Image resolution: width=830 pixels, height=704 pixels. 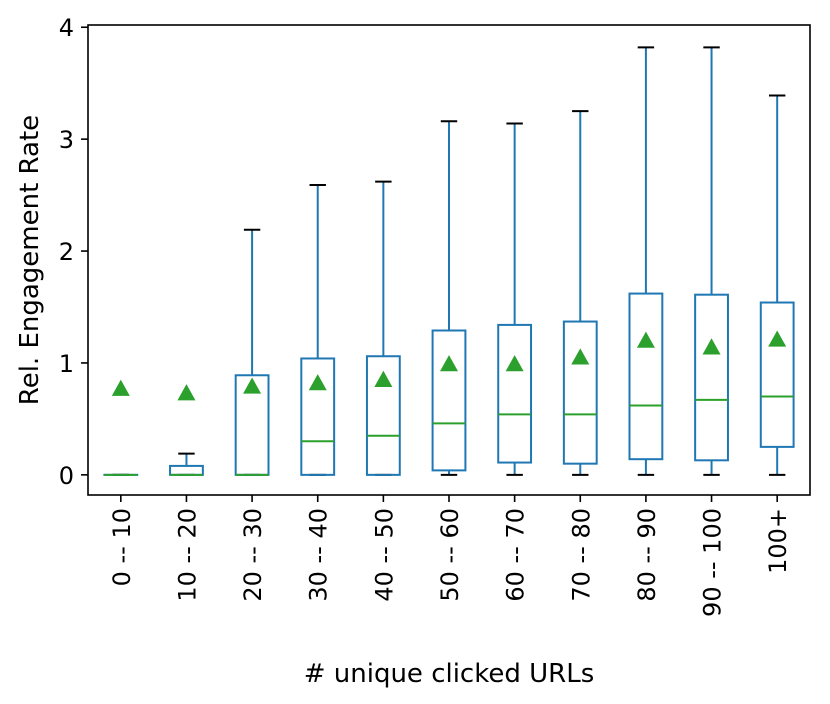 What do you see at coordinates (516, 555) in the screenshot?
I see `x-tick-label: 60 -- 70` at bounding box center [516, 555].